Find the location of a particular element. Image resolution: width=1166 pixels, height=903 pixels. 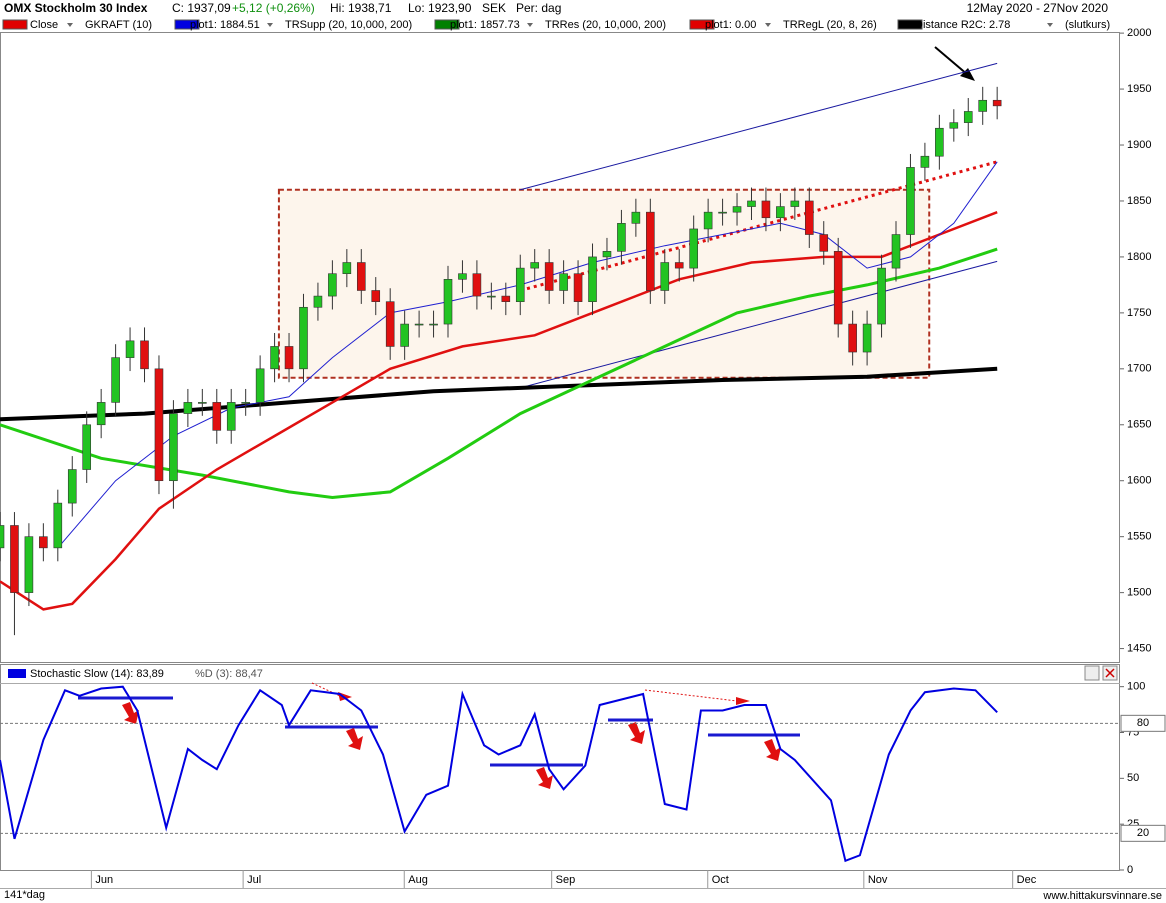

y-tick-label: 1500 is located at coordinates (1139, 593).